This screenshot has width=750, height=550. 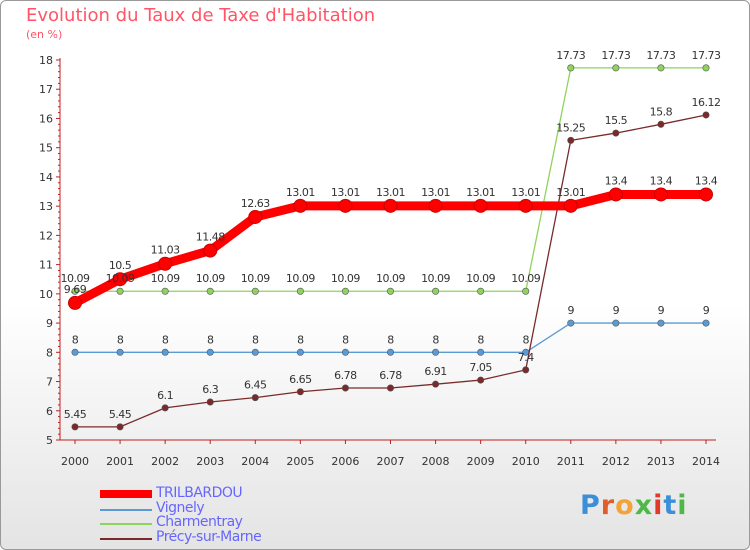 I want to click on legend-label-charmentray: Charmentray, so click(x=199, y=522).